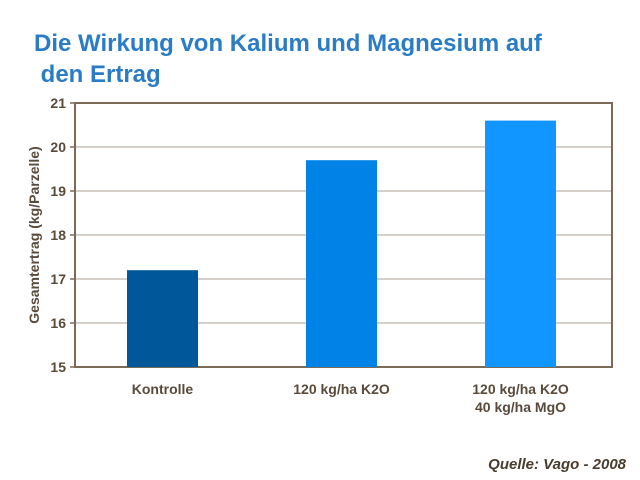 This screenshot has width=640, height=480. What do you see at coordinates (58, 367) in the screenshot?
I see `y-tick-label: 15` at bounding box center [58, 367].